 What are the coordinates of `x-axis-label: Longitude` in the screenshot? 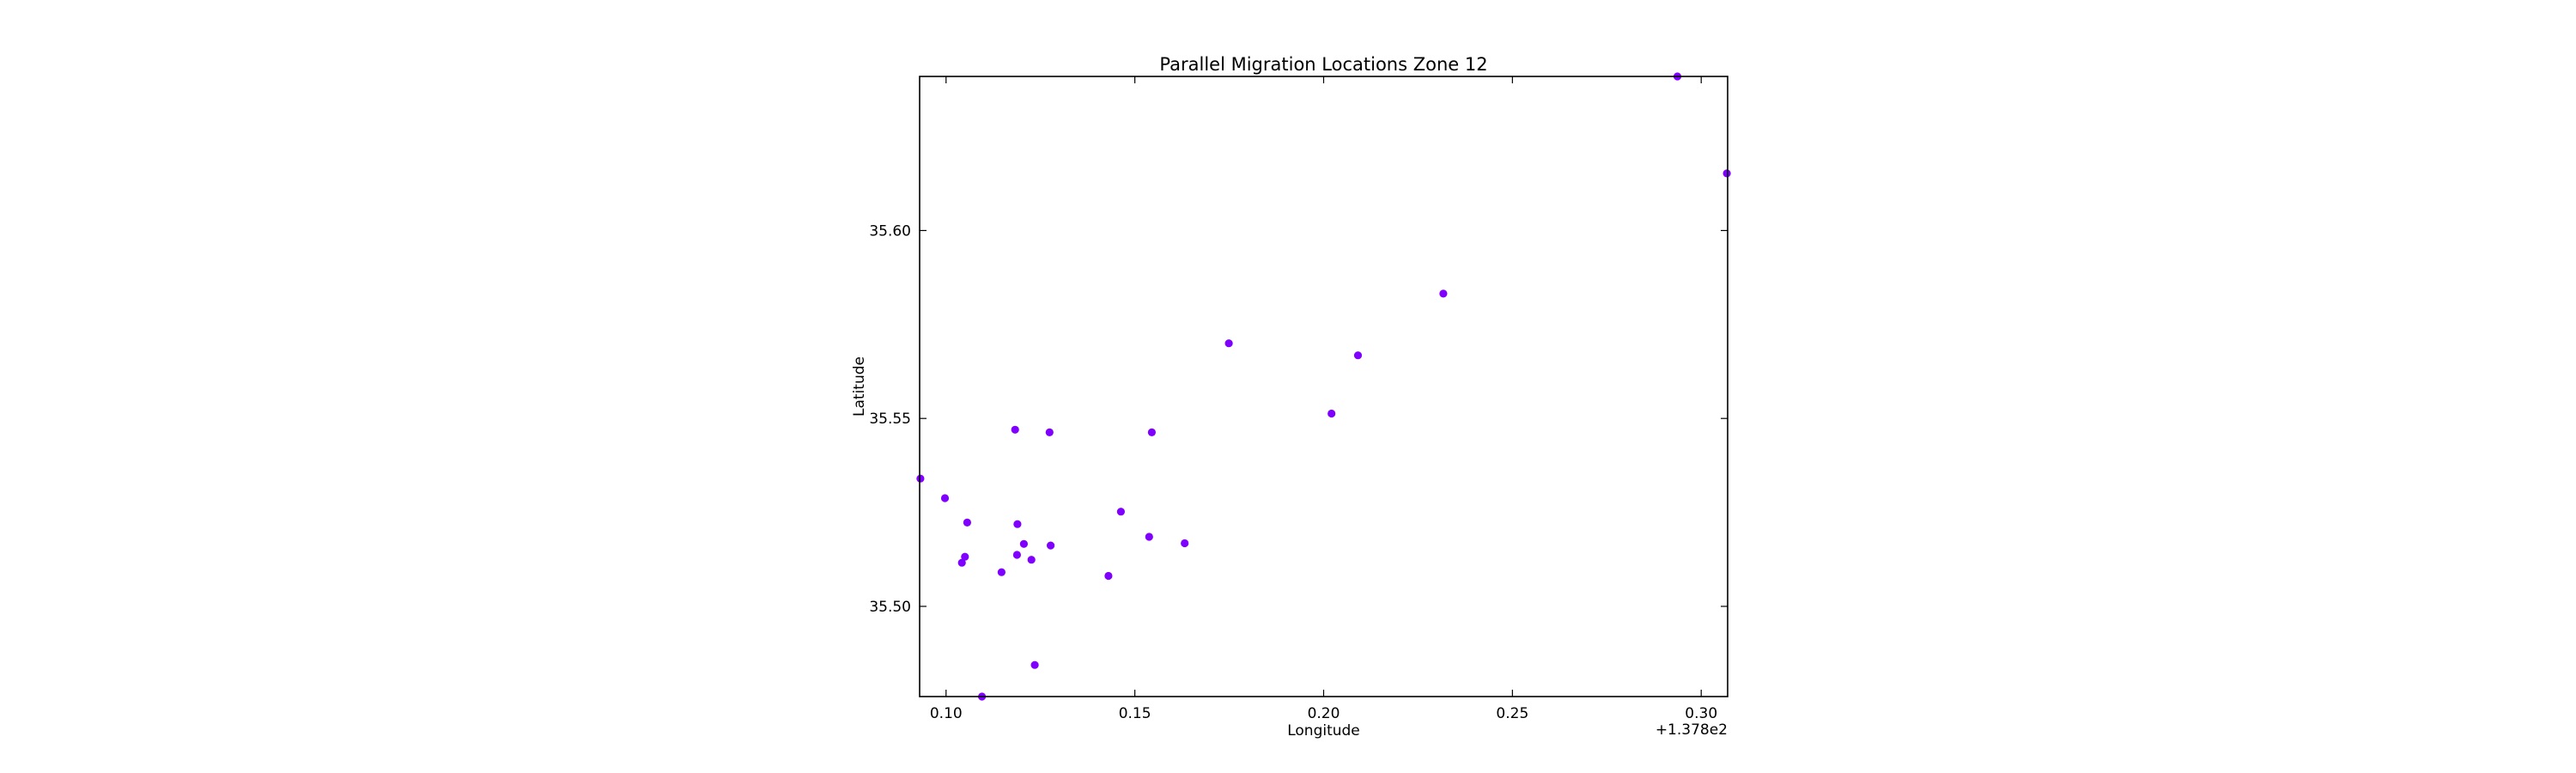 It's located at (1323, 731).